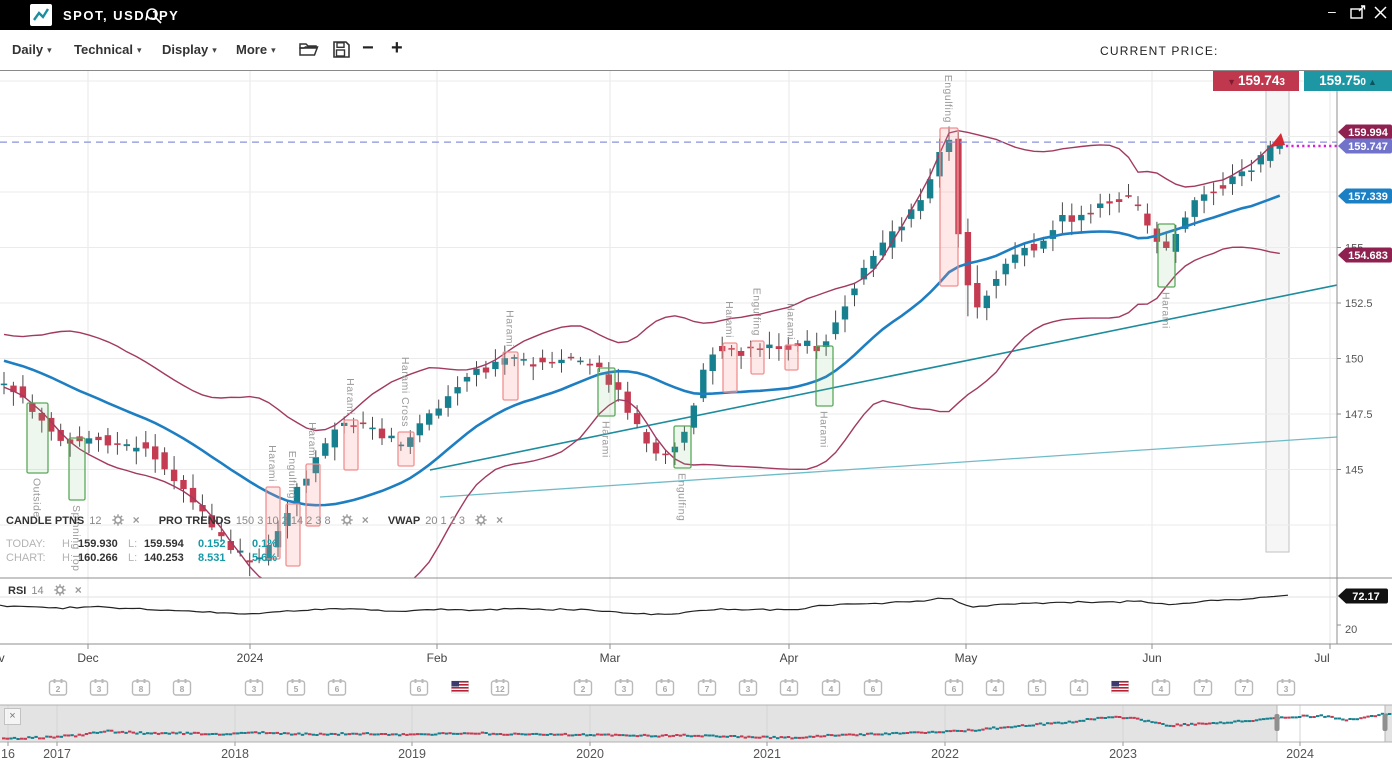 The width and height of the screenshot is (1392, 766). Describe the element at coordinates (32, 49) in the screenshot. I see `menu-timeframe: Daily ▾` at that location.